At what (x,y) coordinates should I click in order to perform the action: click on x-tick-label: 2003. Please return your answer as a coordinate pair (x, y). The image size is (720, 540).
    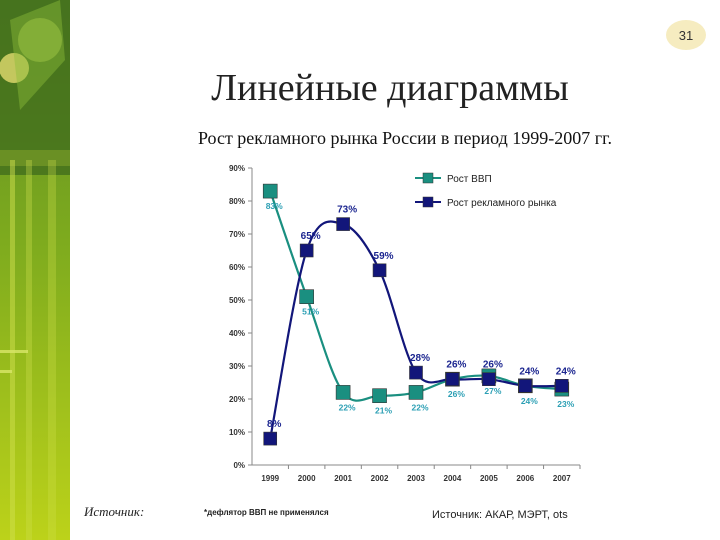
    Looking at the image, I should click on (416, 478).